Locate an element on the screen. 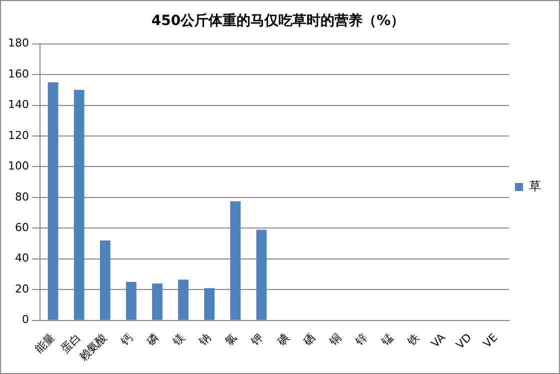 This screenshot has width=560, height=374. y-tick-label: 80 is located at coordinates (21, 197).